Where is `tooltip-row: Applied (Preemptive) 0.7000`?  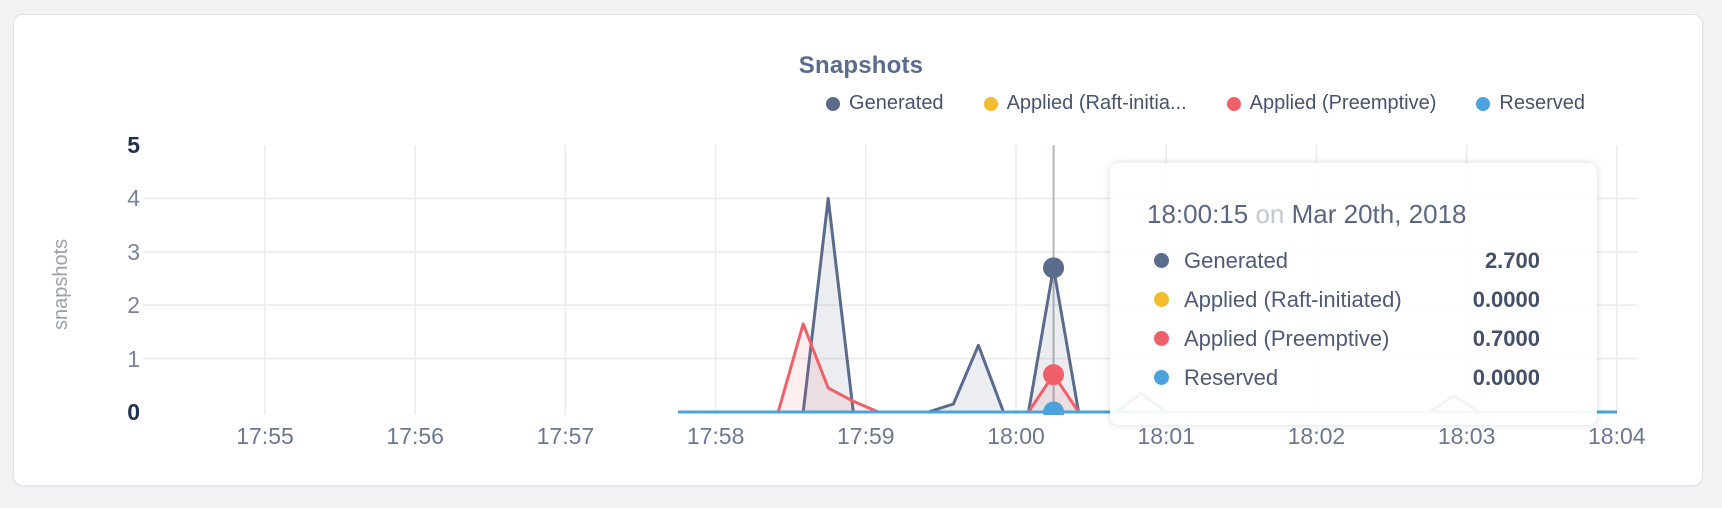 tooltip-row: Applied (Preemptive) 0.7000 is located at coordinates (1343, 338).